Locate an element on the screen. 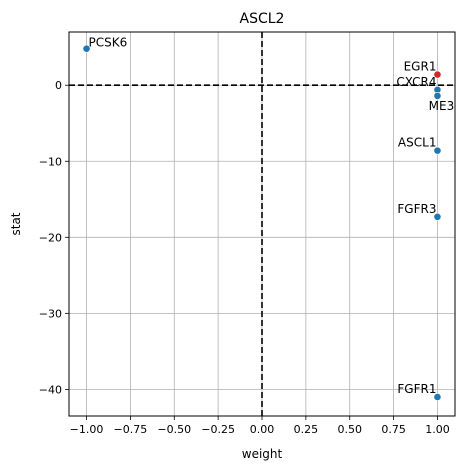  x-tick-label: 0.00 is located at coordinates (262, 429).